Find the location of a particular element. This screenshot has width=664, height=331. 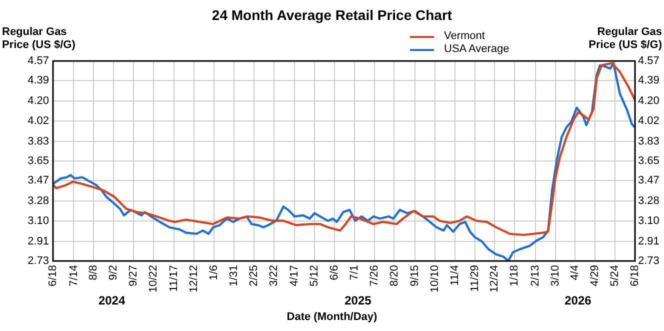

y-tick-label: 4.39 is located at coordinates (38, 80).